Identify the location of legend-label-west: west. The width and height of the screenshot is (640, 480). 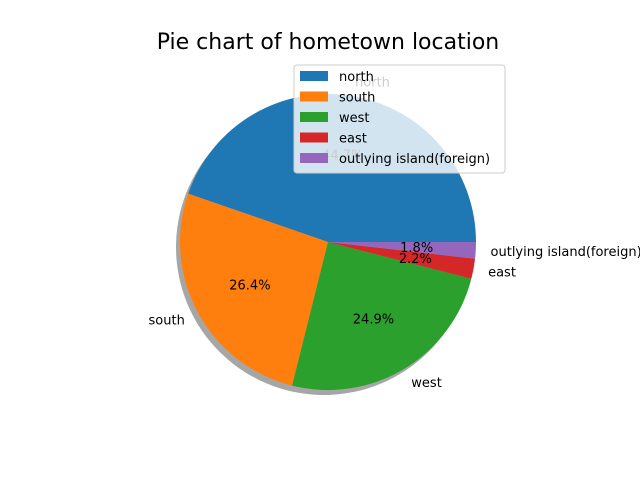
(354, 118).